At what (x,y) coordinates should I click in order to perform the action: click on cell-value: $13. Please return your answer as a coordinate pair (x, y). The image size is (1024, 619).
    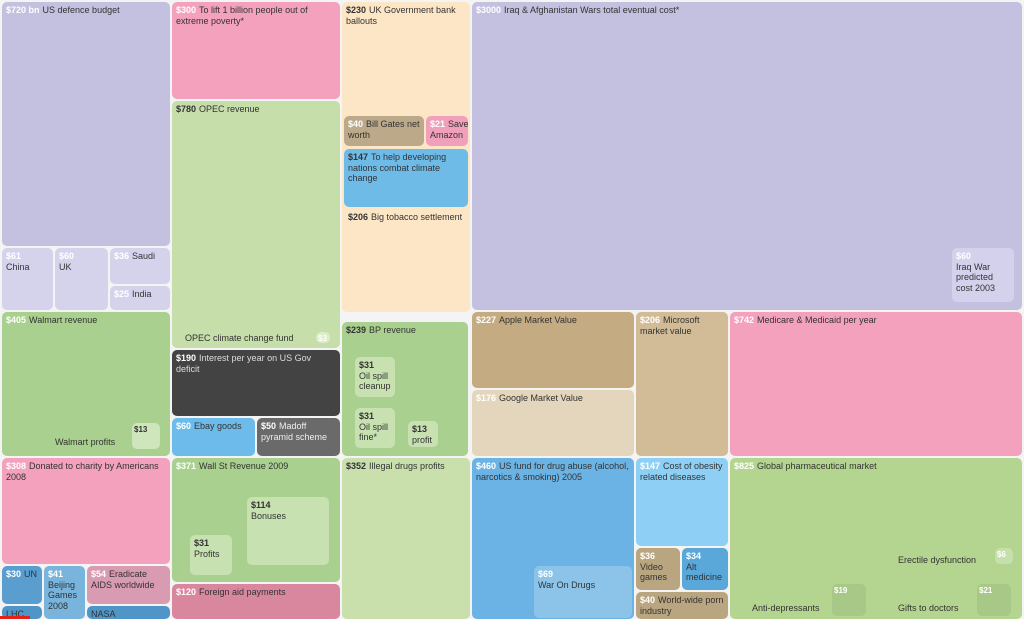
    Looking at the image, I should click on (420, 429).